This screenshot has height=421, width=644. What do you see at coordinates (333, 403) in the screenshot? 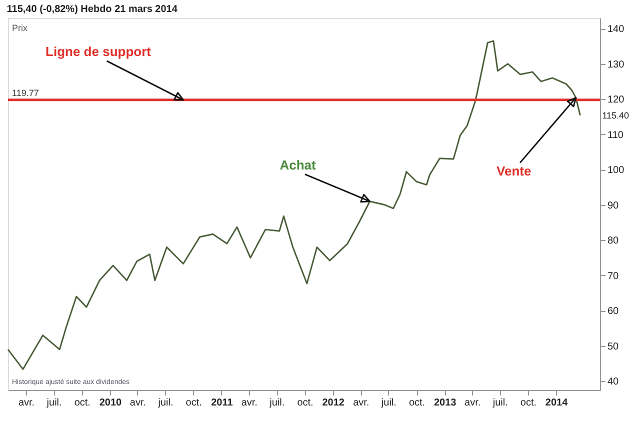
I see `x-tick-label: 2012` at bounding box center [333, 403].